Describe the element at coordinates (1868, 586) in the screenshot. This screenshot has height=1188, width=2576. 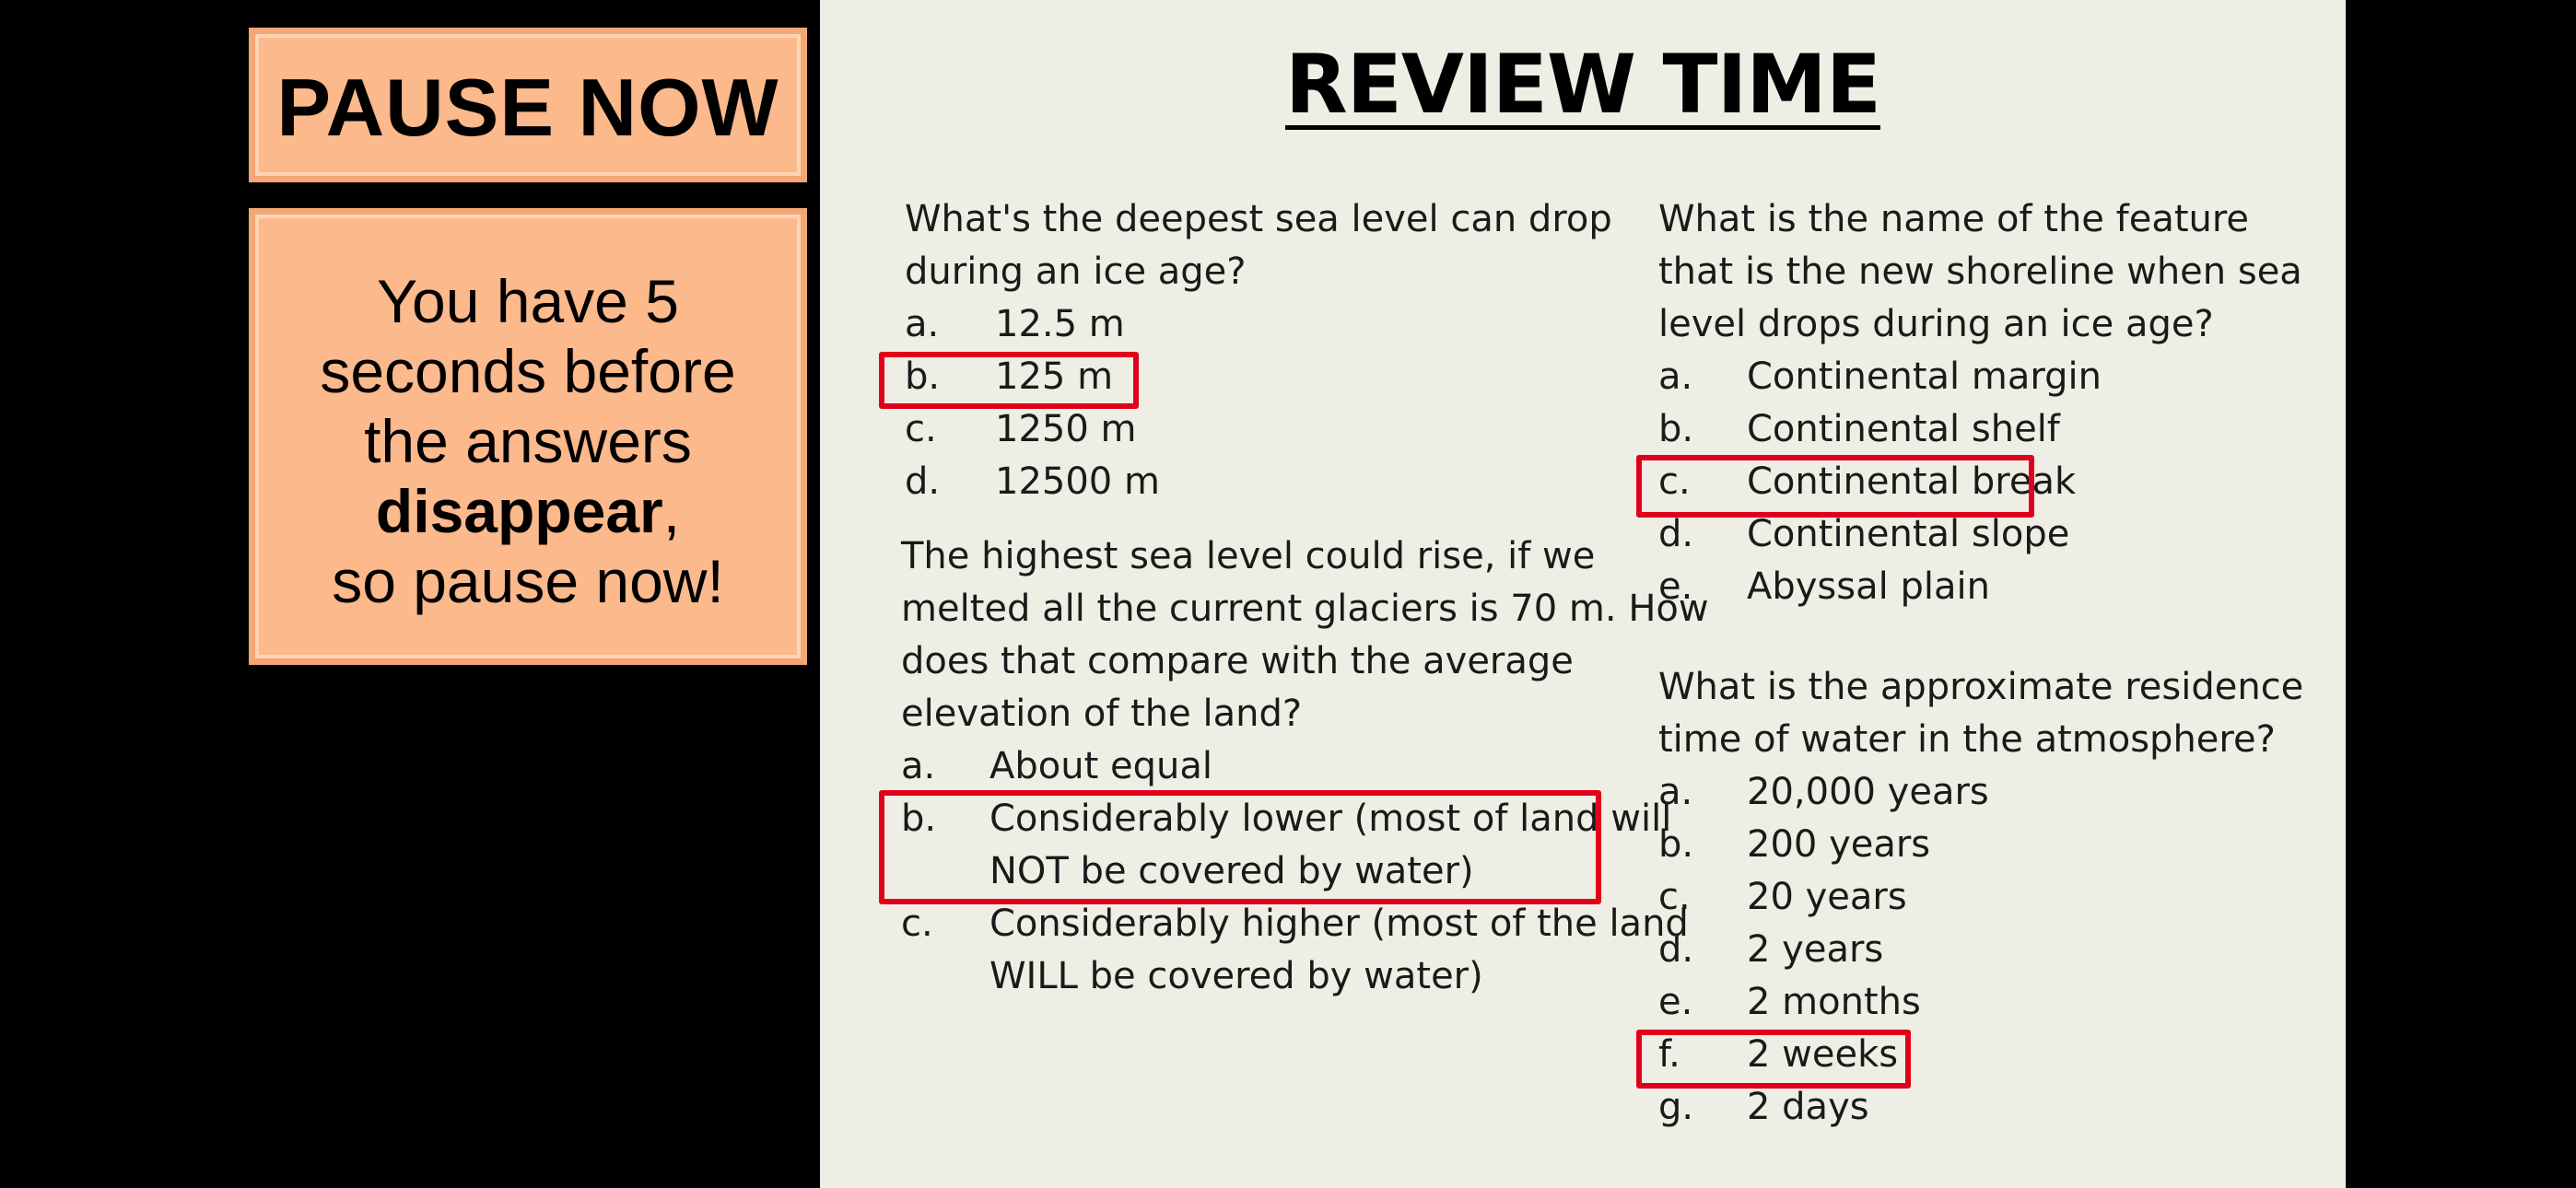
I see `option-text: Abyssal plain` at that location.